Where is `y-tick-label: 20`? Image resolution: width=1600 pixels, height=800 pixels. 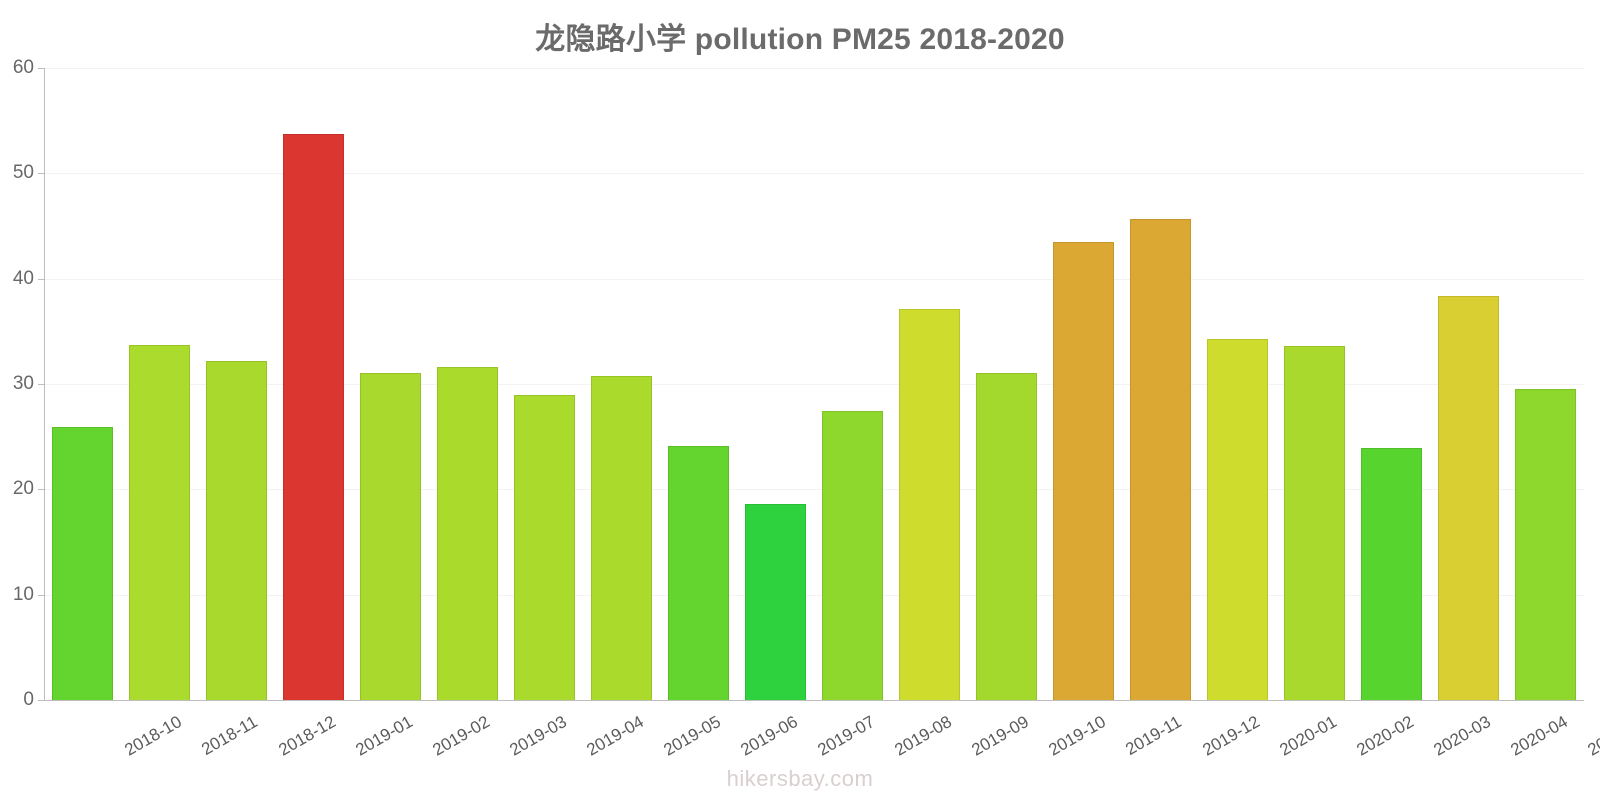 y-tick-label: 20 is located at coordinates (23, 489).